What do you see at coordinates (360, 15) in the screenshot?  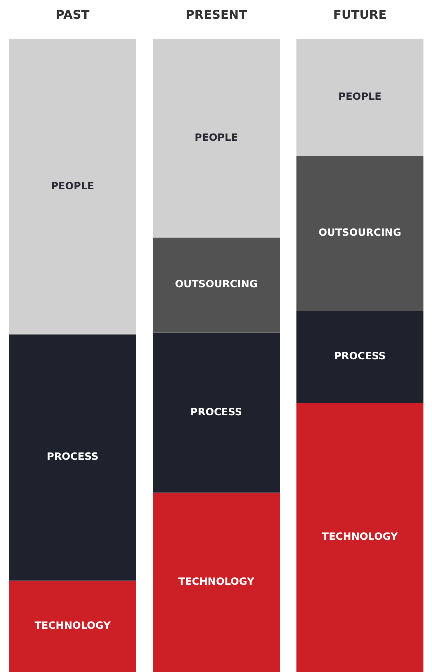 I see `x-tick-label: FUTURE` at bounding box center [360, 15].